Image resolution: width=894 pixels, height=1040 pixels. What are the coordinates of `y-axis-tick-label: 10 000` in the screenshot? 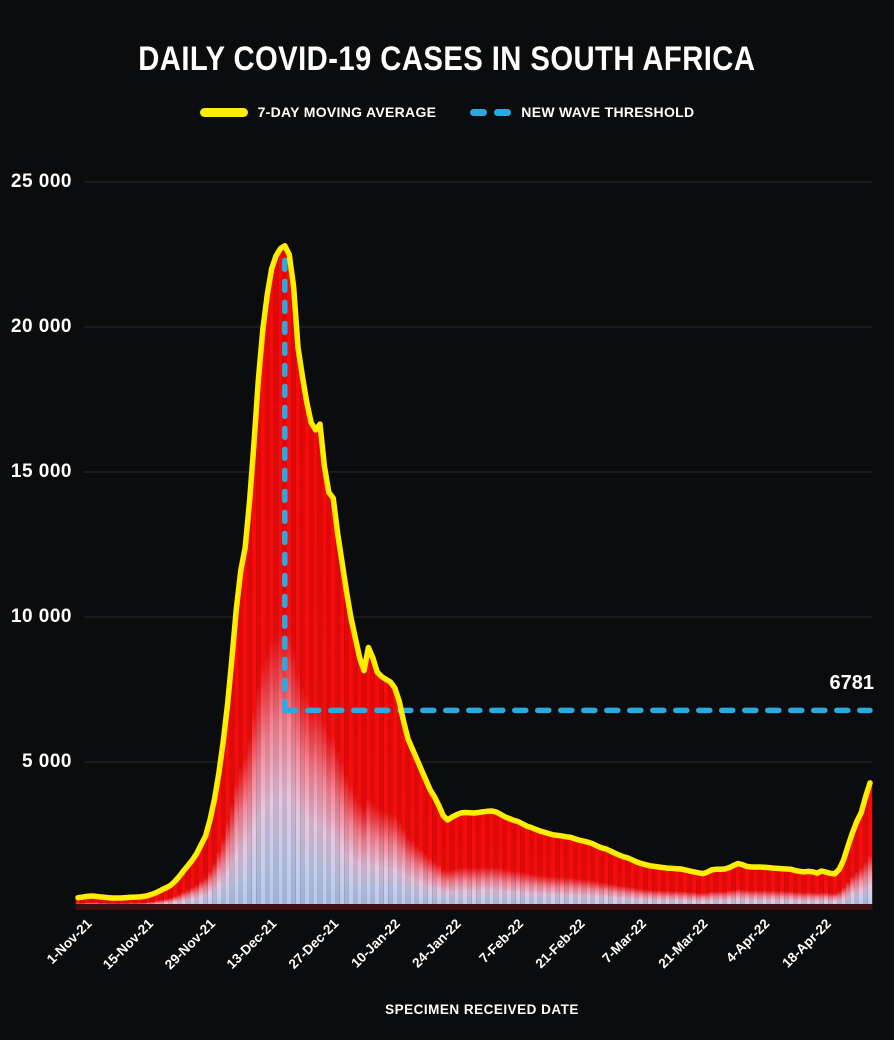 It's located at (41, 616).